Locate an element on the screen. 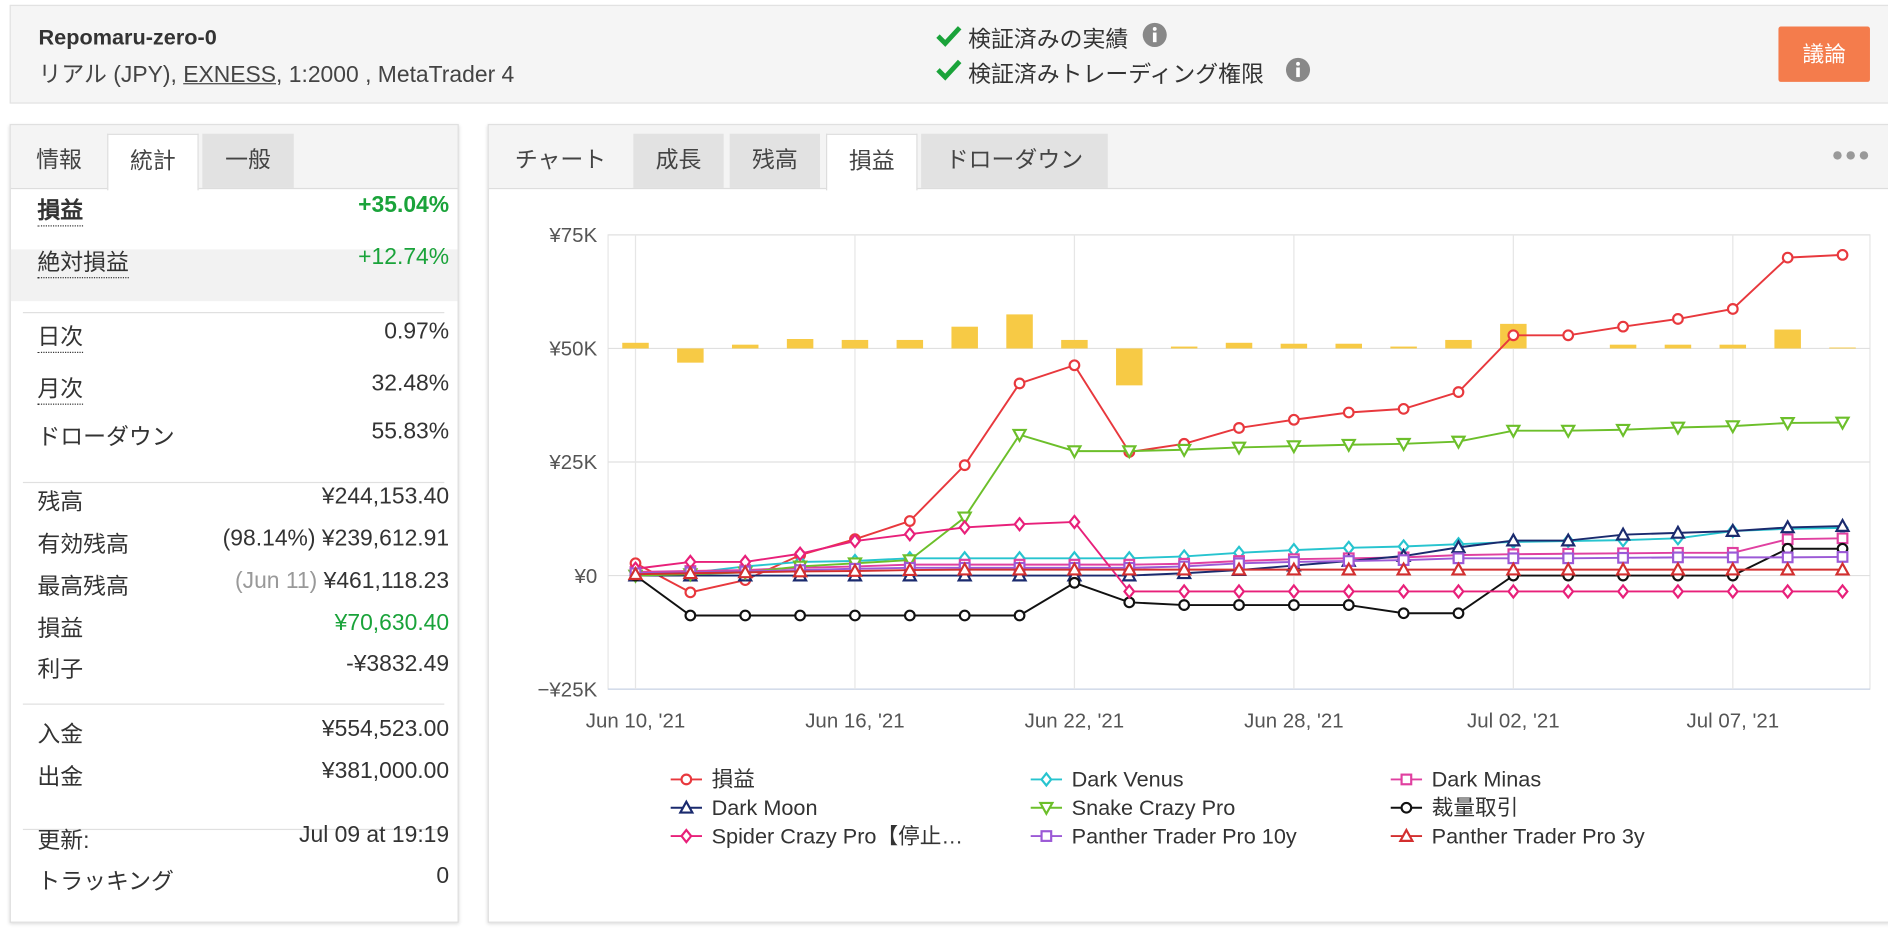  tab: 情報 is located at coordinates (59, 160).